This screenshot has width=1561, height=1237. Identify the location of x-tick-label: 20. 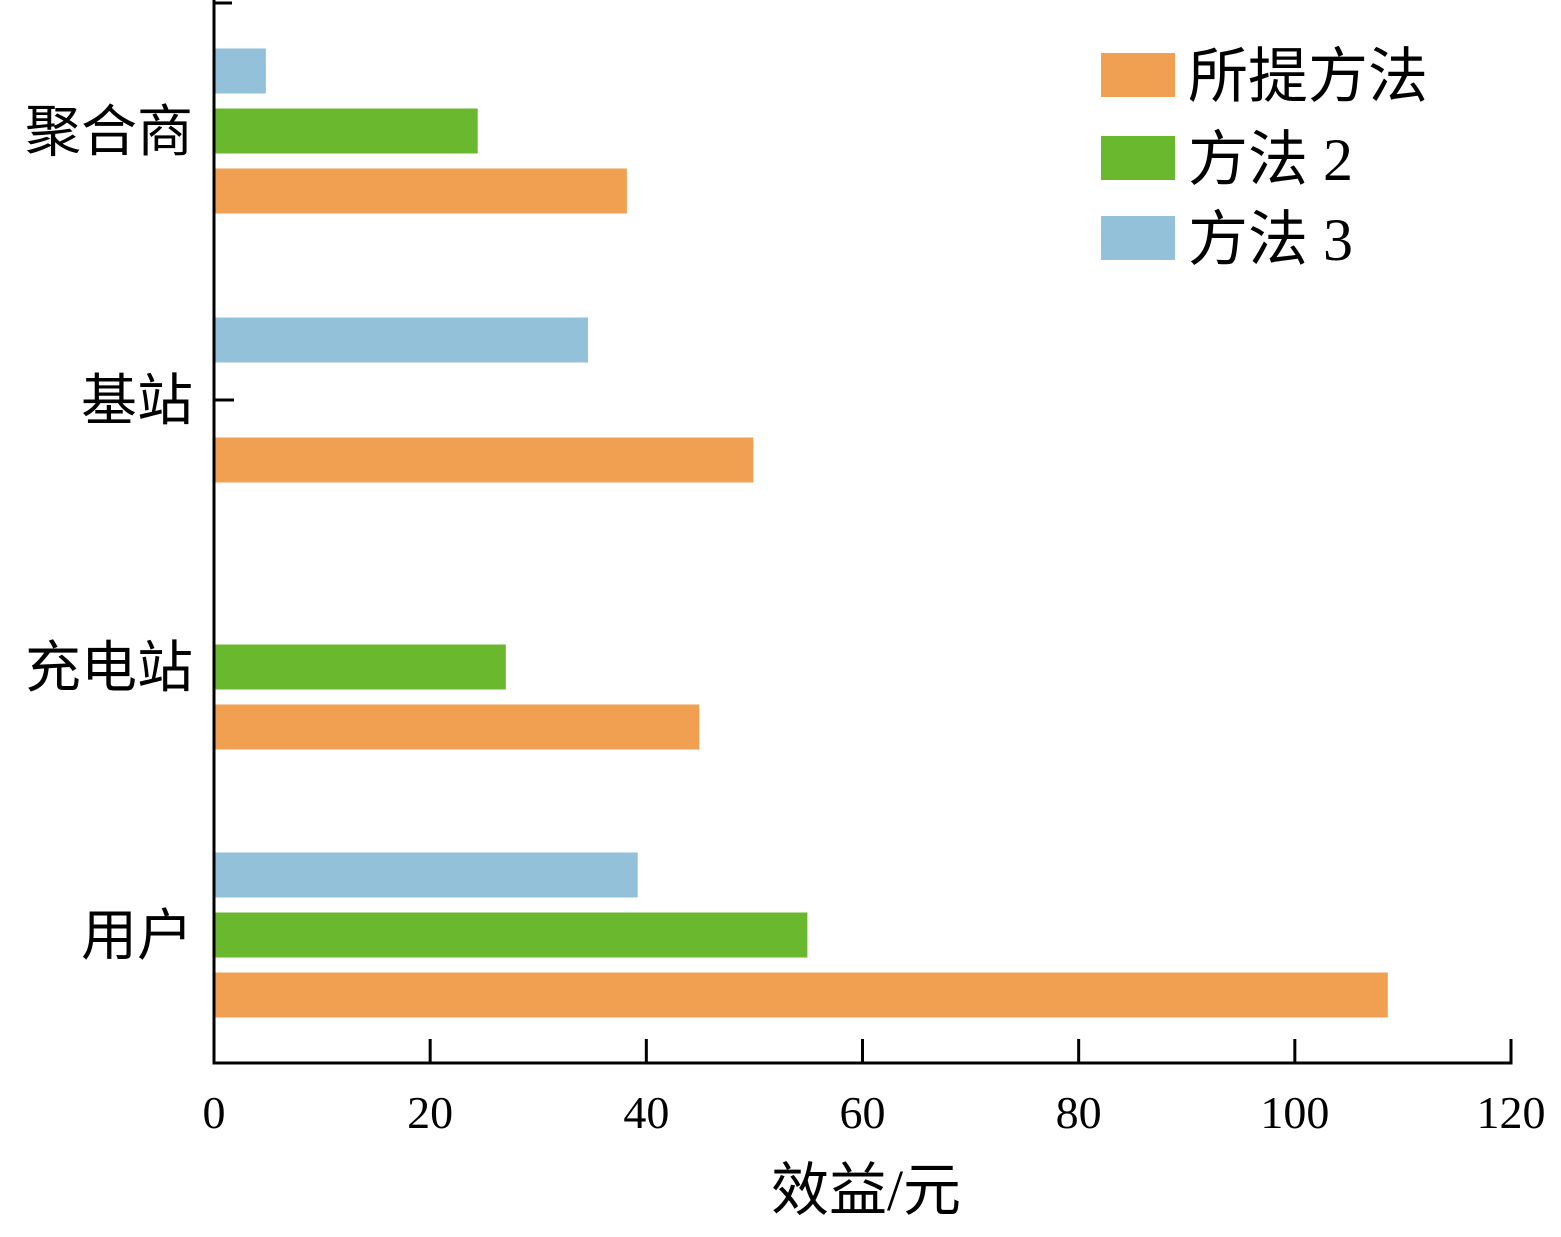
(430, 1112).